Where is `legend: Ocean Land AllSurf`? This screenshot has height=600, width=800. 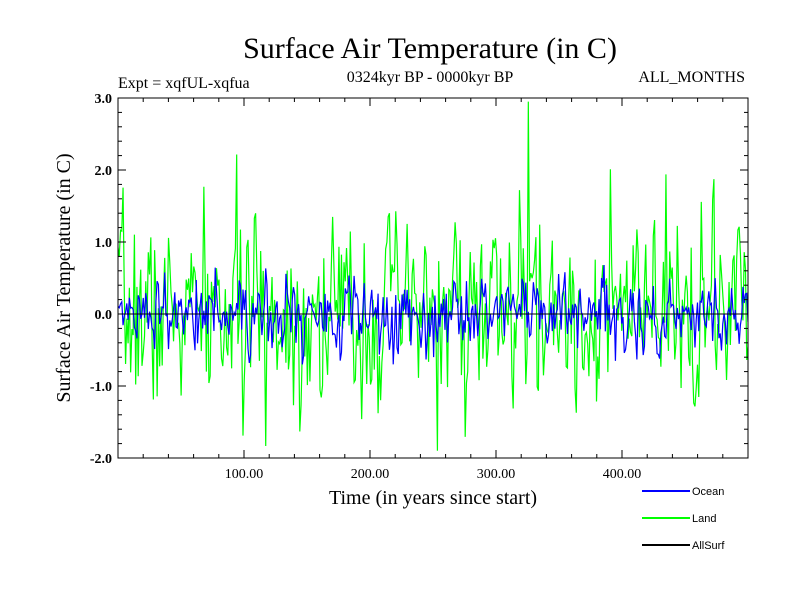
legend: Ocean Land AllSurf is located at coordinates (683, 519).